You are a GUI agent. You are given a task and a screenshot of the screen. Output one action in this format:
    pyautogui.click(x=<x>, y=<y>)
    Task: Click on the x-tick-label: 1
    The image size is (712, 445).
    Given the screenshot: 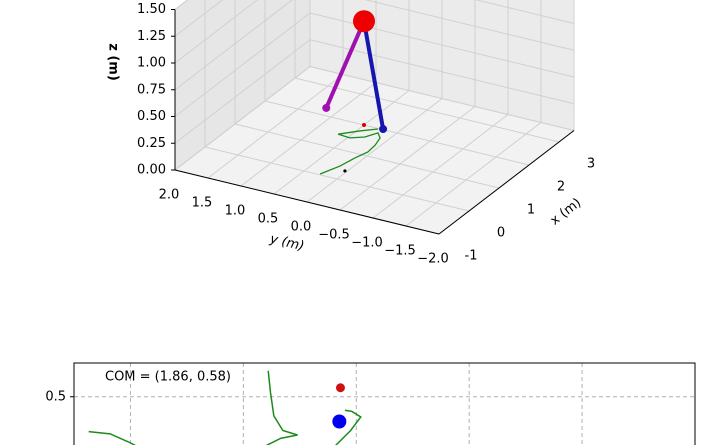 What is the action you would take?
    pyautogui.click(x=531, y=210)
    